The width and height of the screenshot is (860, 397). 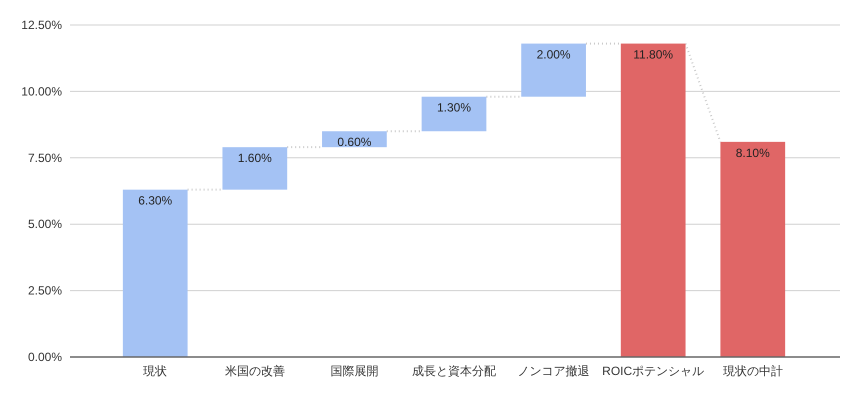 I want to click on y-tick-label: 0.00%, so click(x=45, y=357).